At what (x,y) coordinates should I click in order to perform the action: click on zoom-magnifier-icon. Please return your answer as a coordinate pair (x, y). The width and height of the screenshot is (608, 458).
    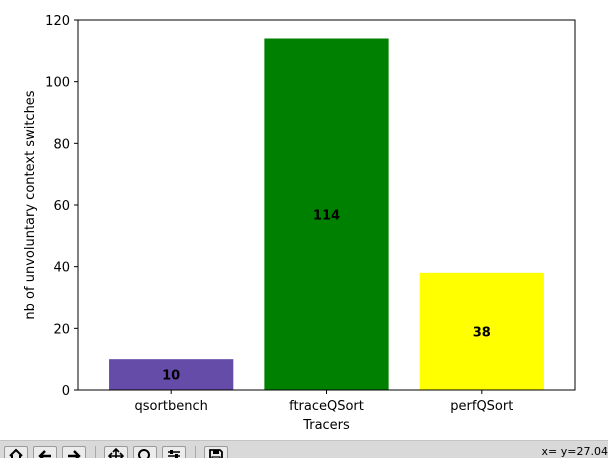
    Looking at the image, I should click on (144, 453).